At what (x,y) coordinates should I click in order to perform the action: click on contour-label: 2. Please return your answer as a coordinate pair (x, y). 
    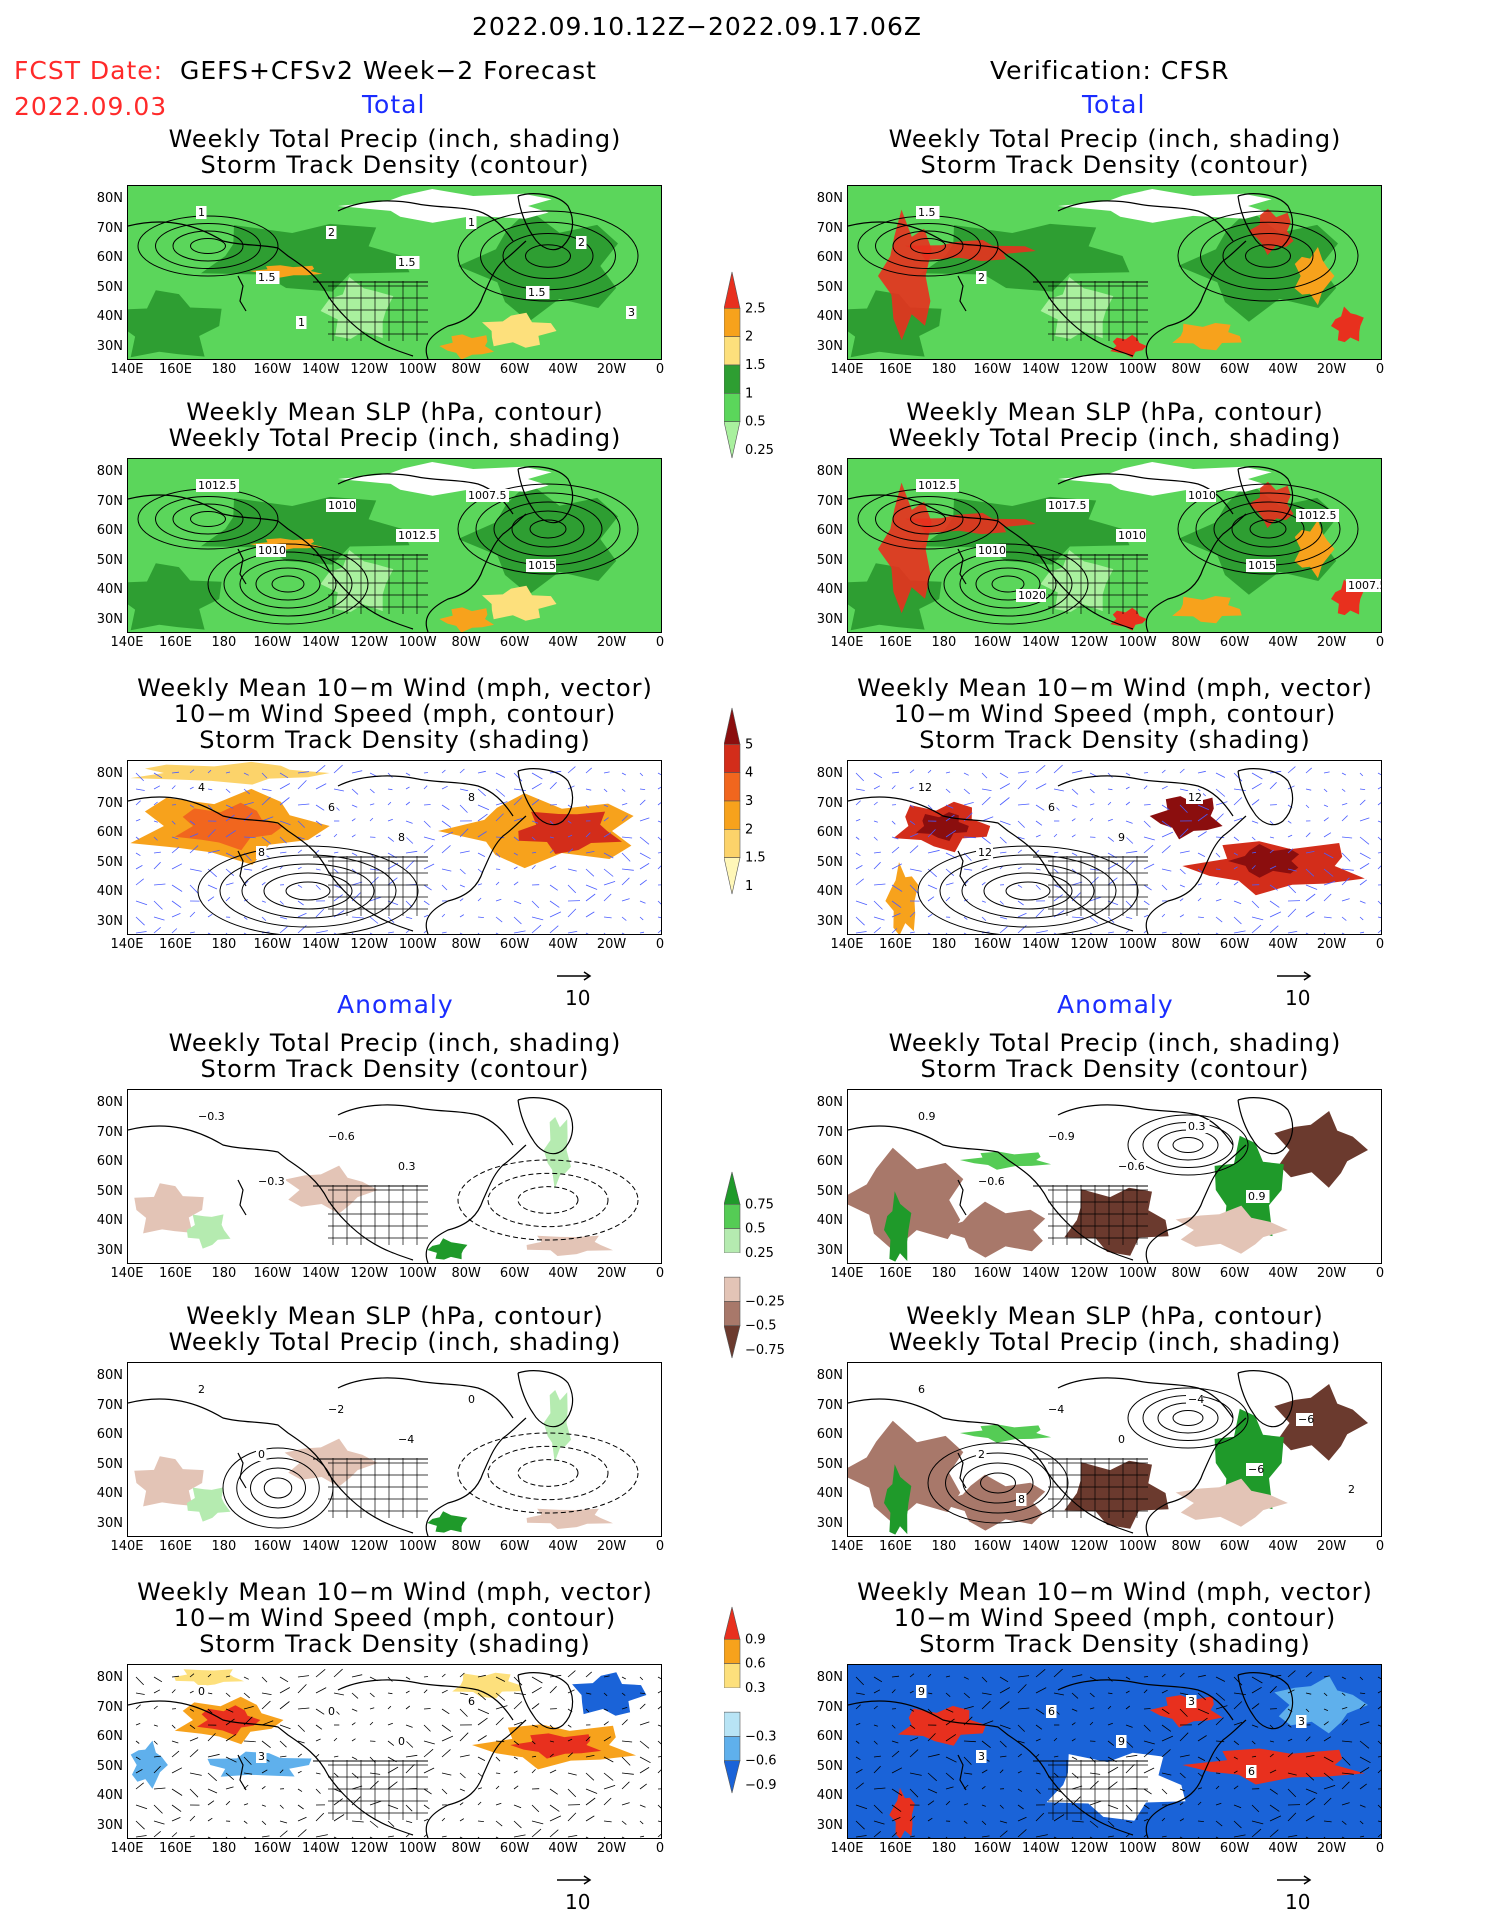
    Looking at the image, I should click on (201, 1389).